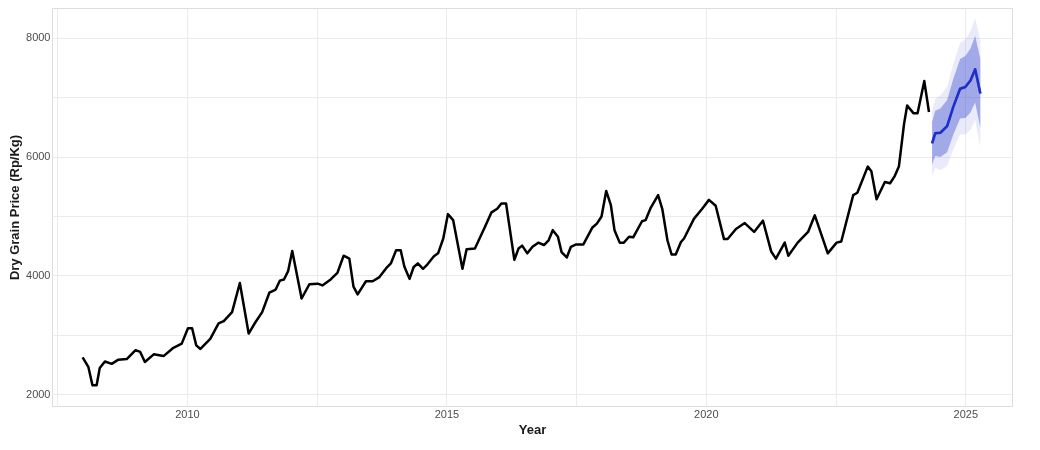  I want to click on y-axis-title: Dry Grain Price (Rp/Kg), so click(15, 207).